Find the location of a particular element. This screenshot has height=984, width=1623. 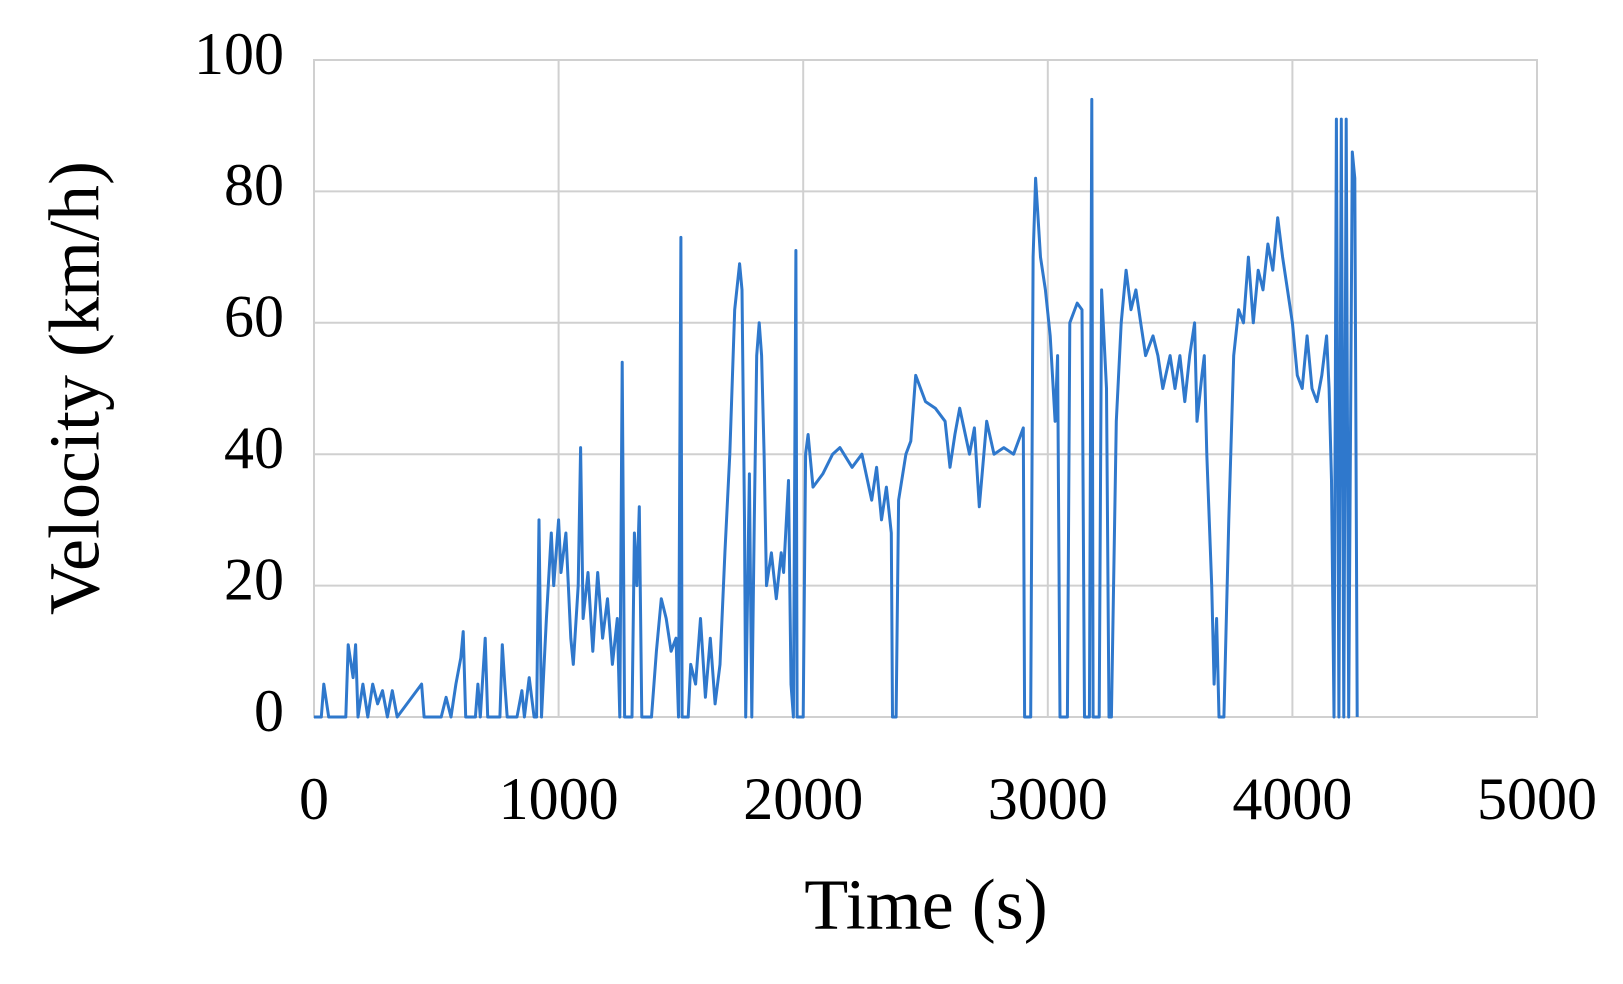

x-tick-label: 5000 is located at coordinates (1537, 799).